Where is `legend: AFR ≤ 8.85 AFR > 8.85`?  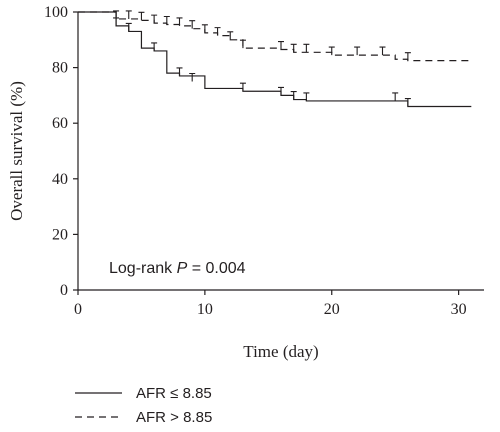
legend: AFR ≤ 8.85 AFR > 8.85 is located at coordinates (143, 405).